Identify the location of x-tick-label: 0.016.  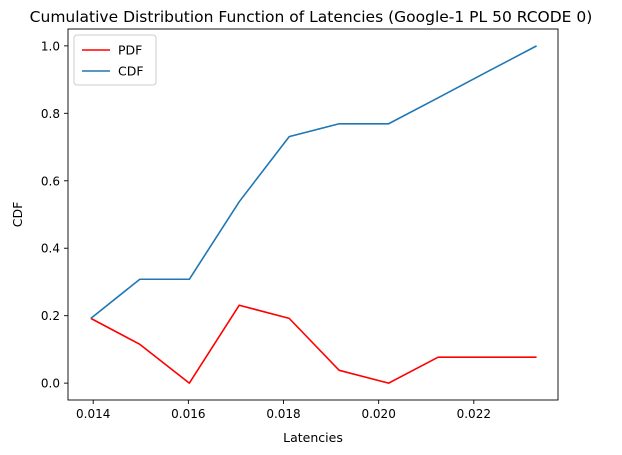
(188, 414).